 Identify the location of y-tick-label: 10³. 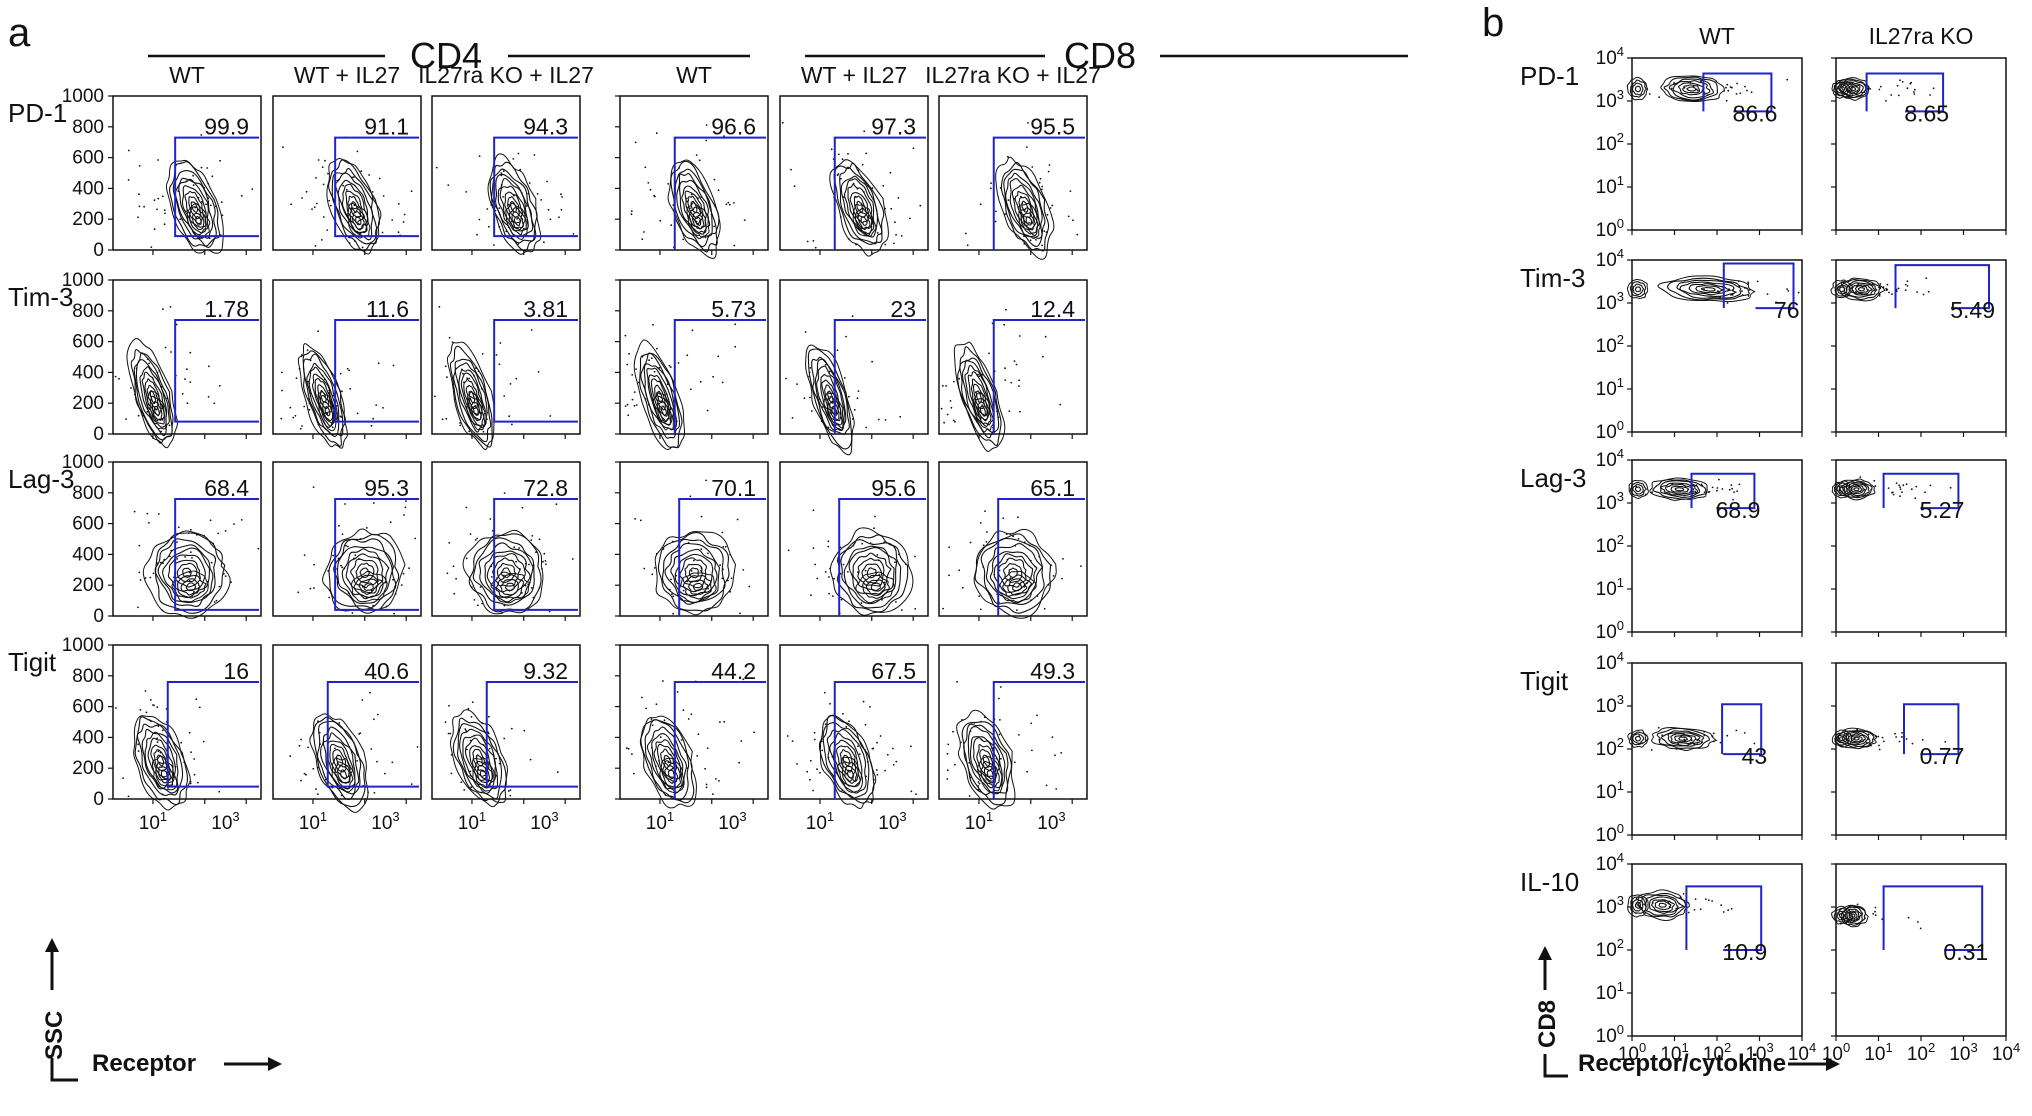
(1610, 704).